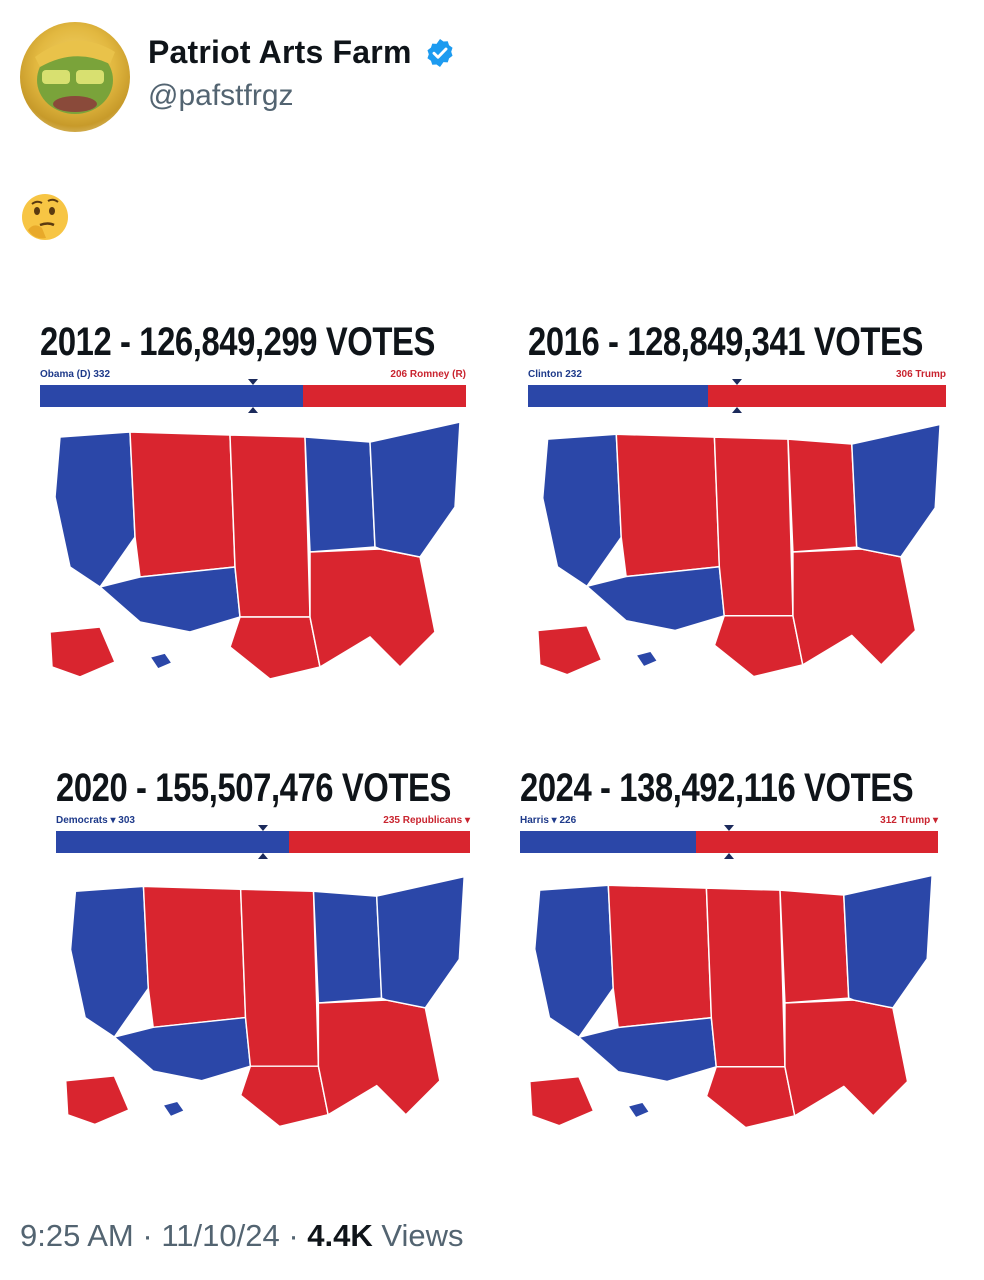  I want to click on rep-label: 206 Romney (R), so click(428, 374).